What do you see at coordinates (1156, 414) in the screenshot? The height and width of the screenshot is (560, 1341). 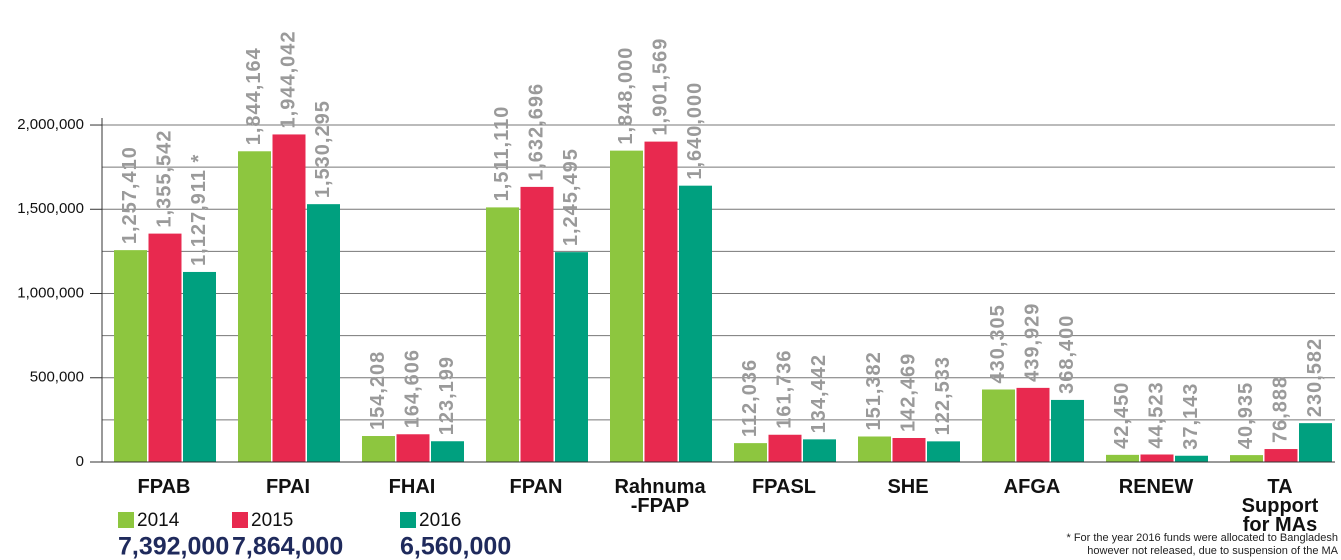 I see `value-label: 44,523` at bounding box center [1156, 414].